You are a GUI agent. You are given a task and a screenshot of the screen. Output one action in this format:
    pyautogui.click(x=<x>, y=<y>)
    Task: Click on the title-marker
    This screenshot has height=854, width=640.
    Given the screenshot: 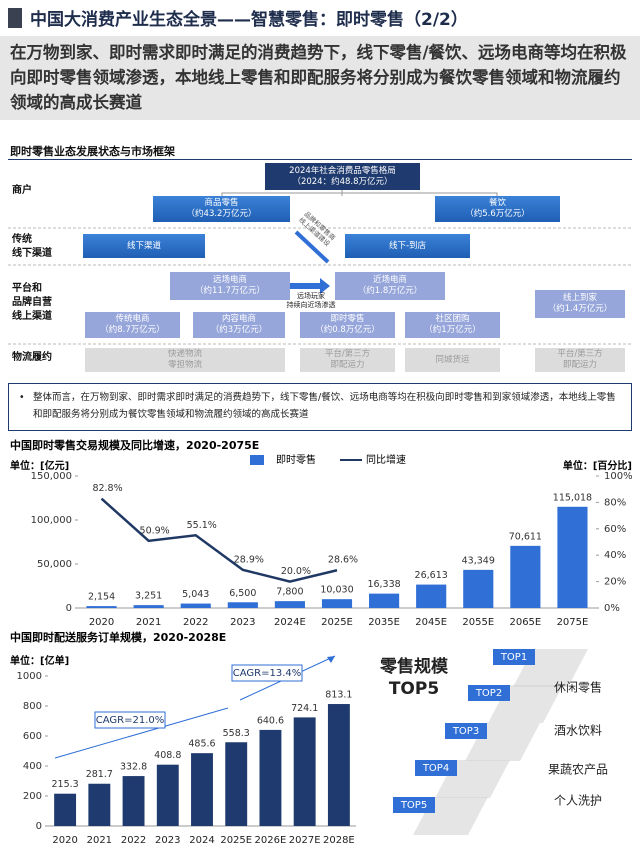 What is the action you would take?
    pyautogui.click(x=15, y=18)
    